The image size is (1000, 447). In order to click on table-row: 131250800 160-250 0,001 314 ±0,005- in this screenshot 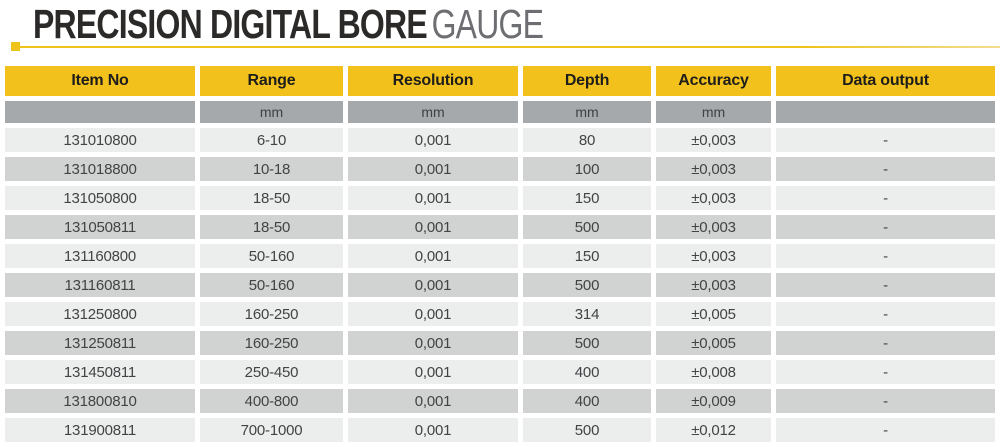, I will do `click(500, 314)`.